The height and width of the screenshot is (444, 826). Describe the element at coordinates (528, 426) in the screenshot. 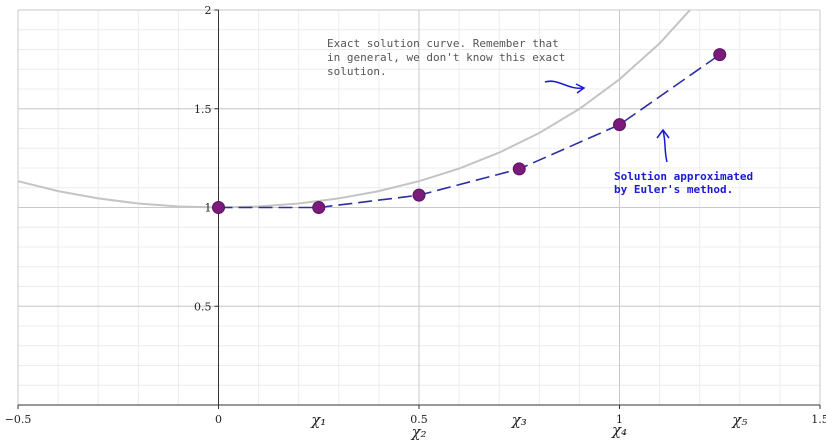

I see `handwritten-labels: χ₁ χ₂ χ₃ χ₄ χ₅` at that location.